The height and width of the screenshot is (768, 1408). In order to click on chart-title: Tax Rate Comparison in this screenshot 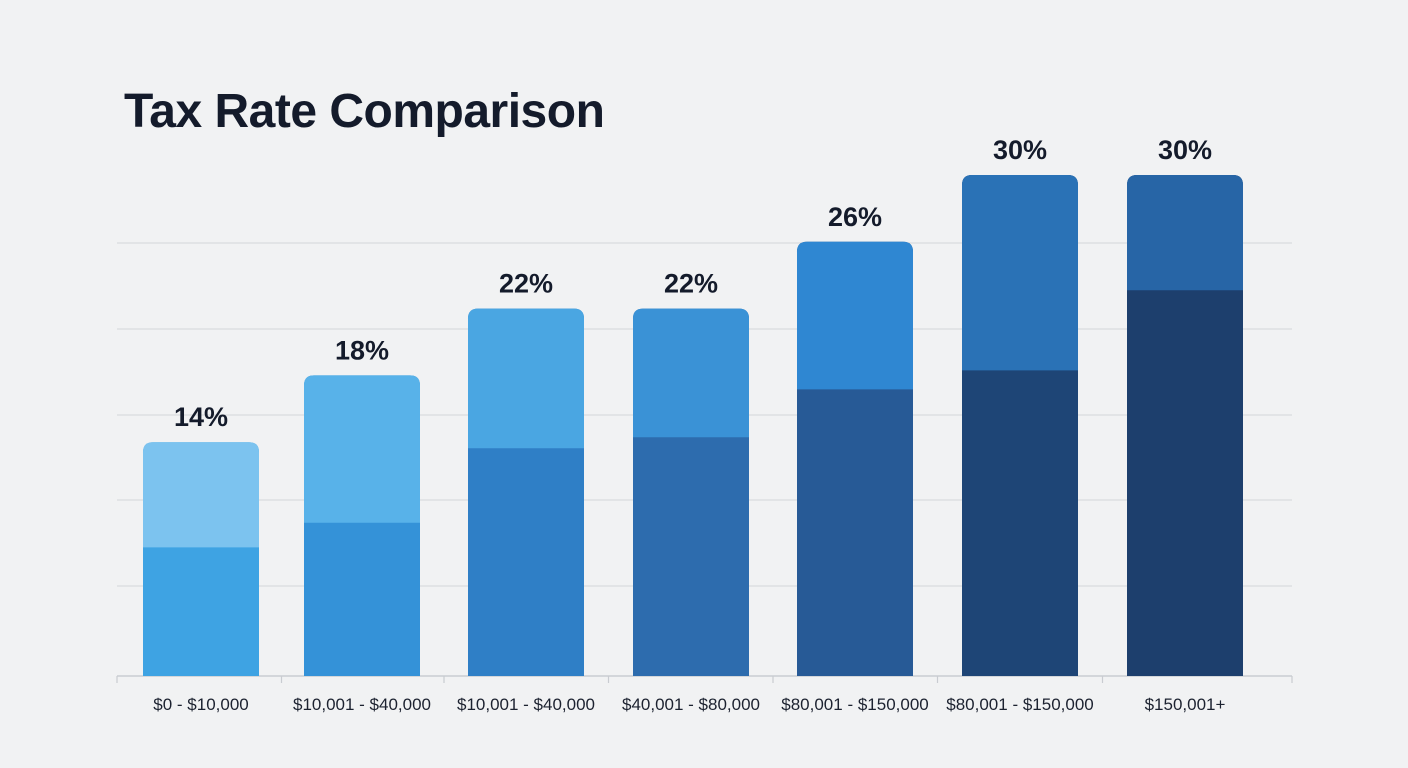, I will do `click(364, 111)`.